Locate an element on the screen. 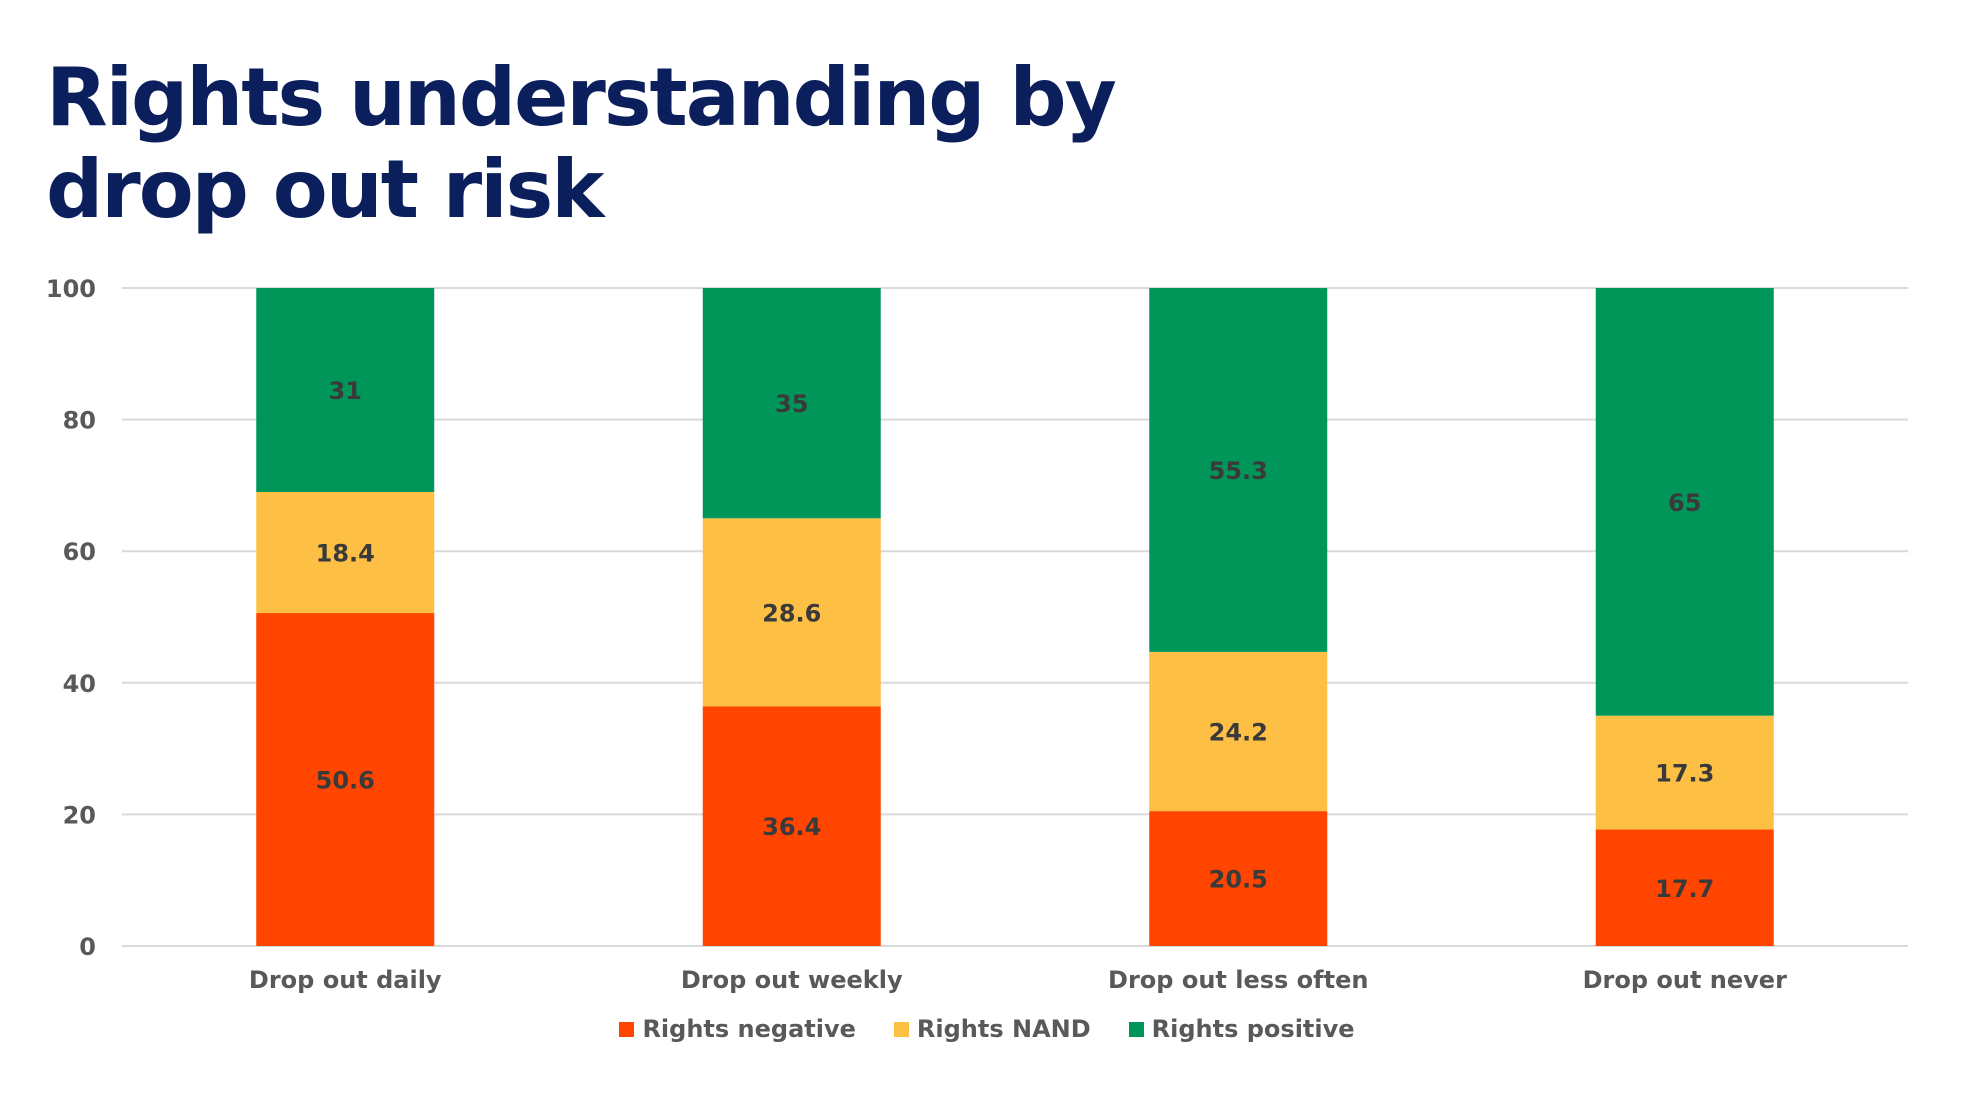 The image size is (1974, 1095). data-label: 17.3 is located at coordinates (1684, 774).